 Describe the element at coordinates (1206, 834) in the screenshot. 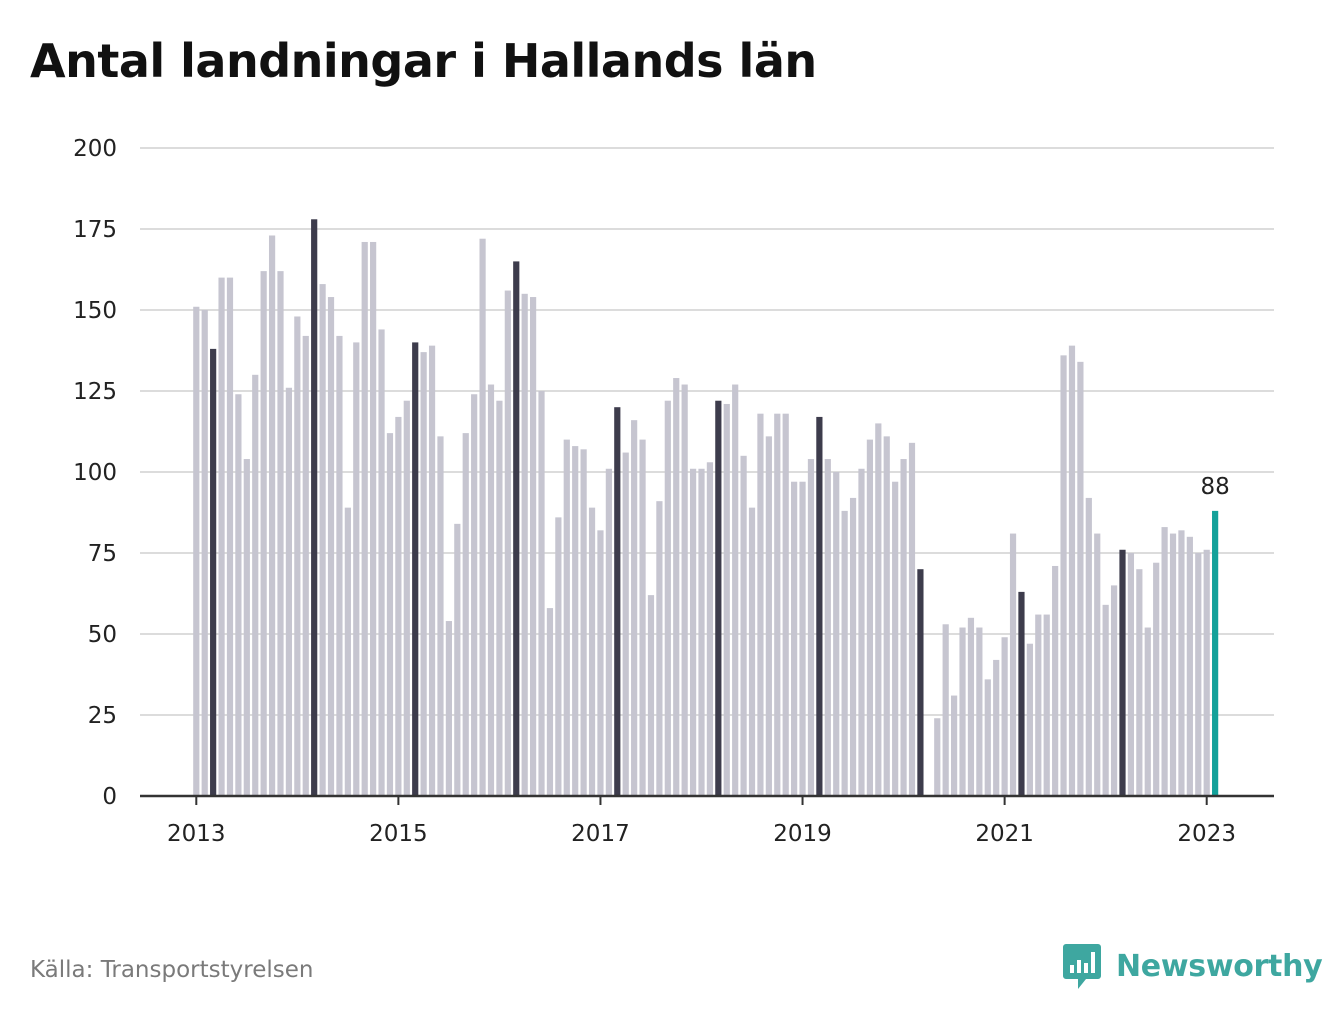

I see `x-tick-label: 2023` at that location.